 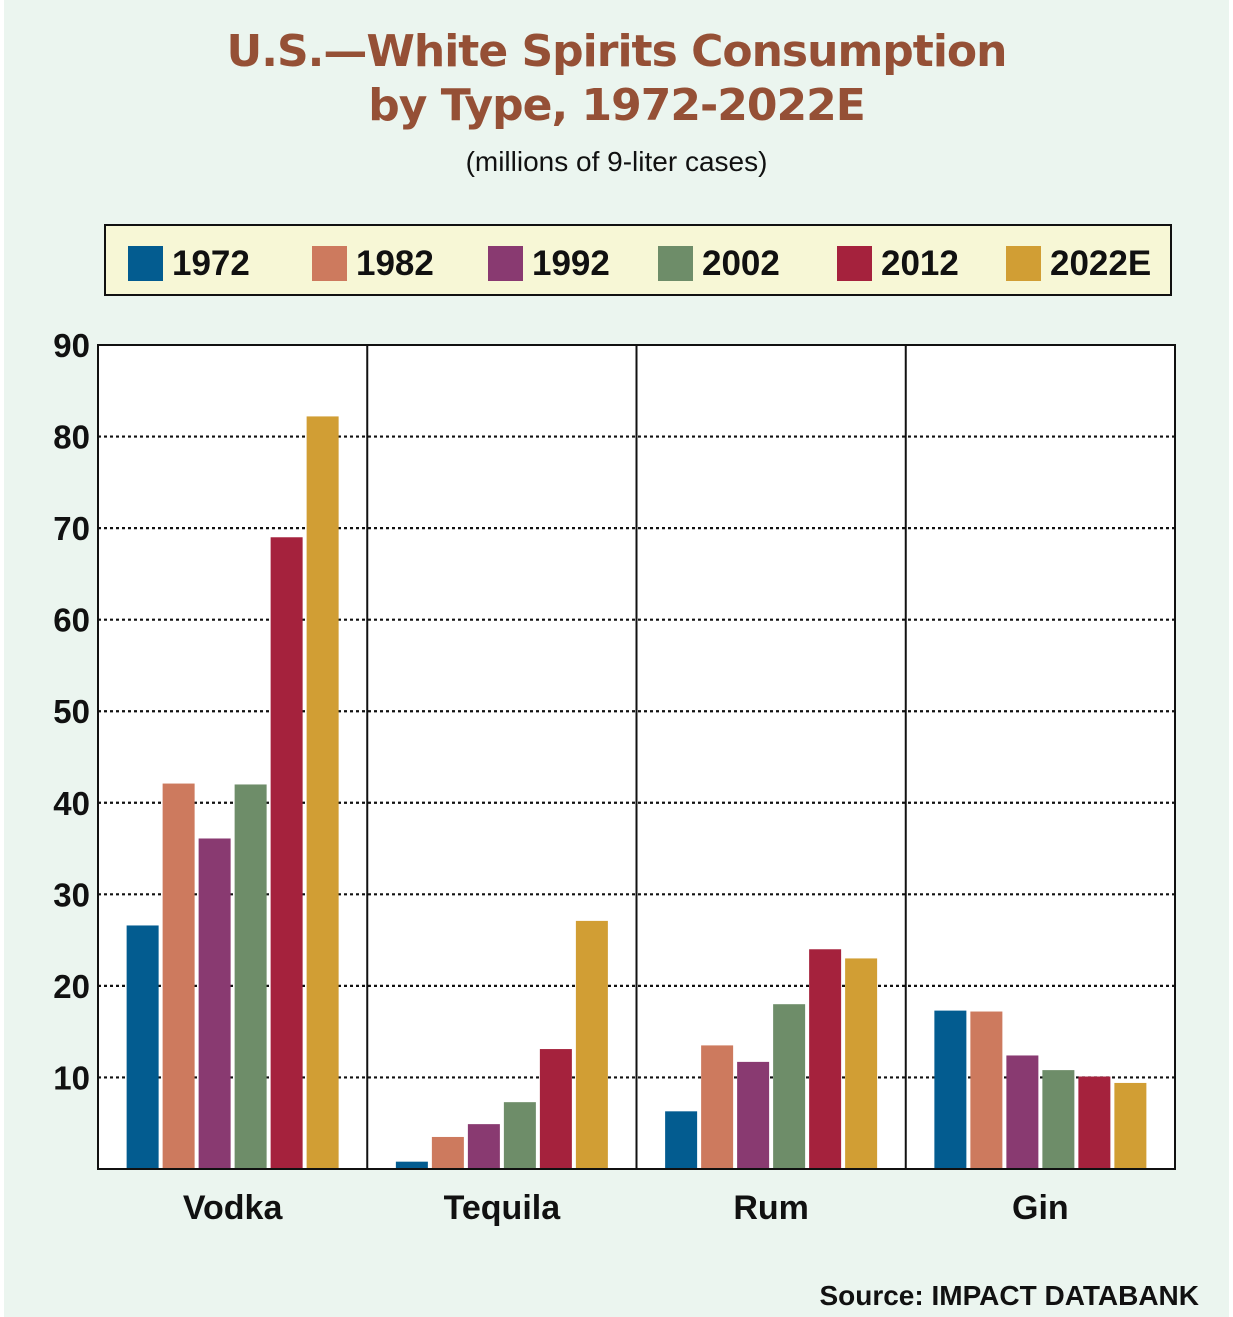 I want to click on chart-title-line-2: by Type, 1972-2022E, so click(x=617, y=105).